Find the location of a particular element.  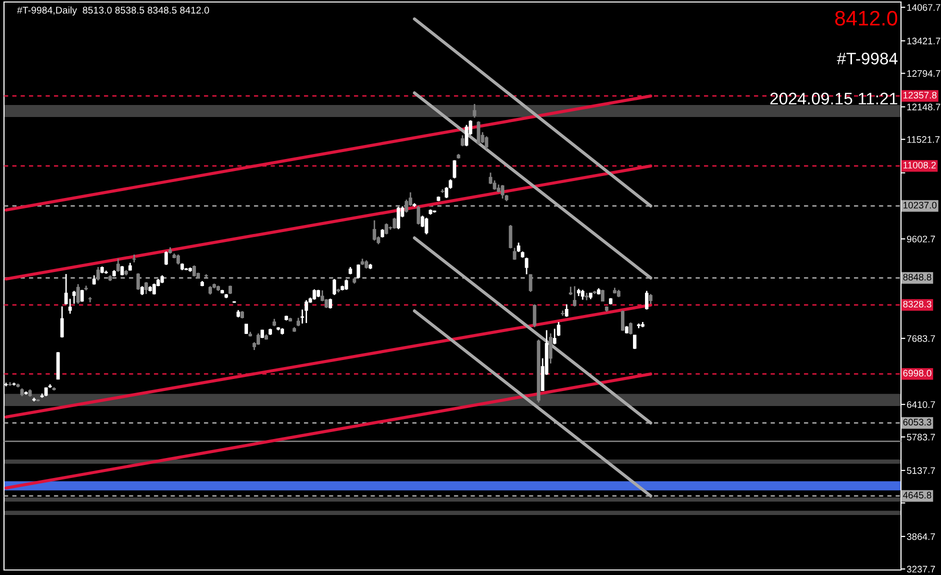

annotation: 8412.0 is located at coordinates (866, 18).